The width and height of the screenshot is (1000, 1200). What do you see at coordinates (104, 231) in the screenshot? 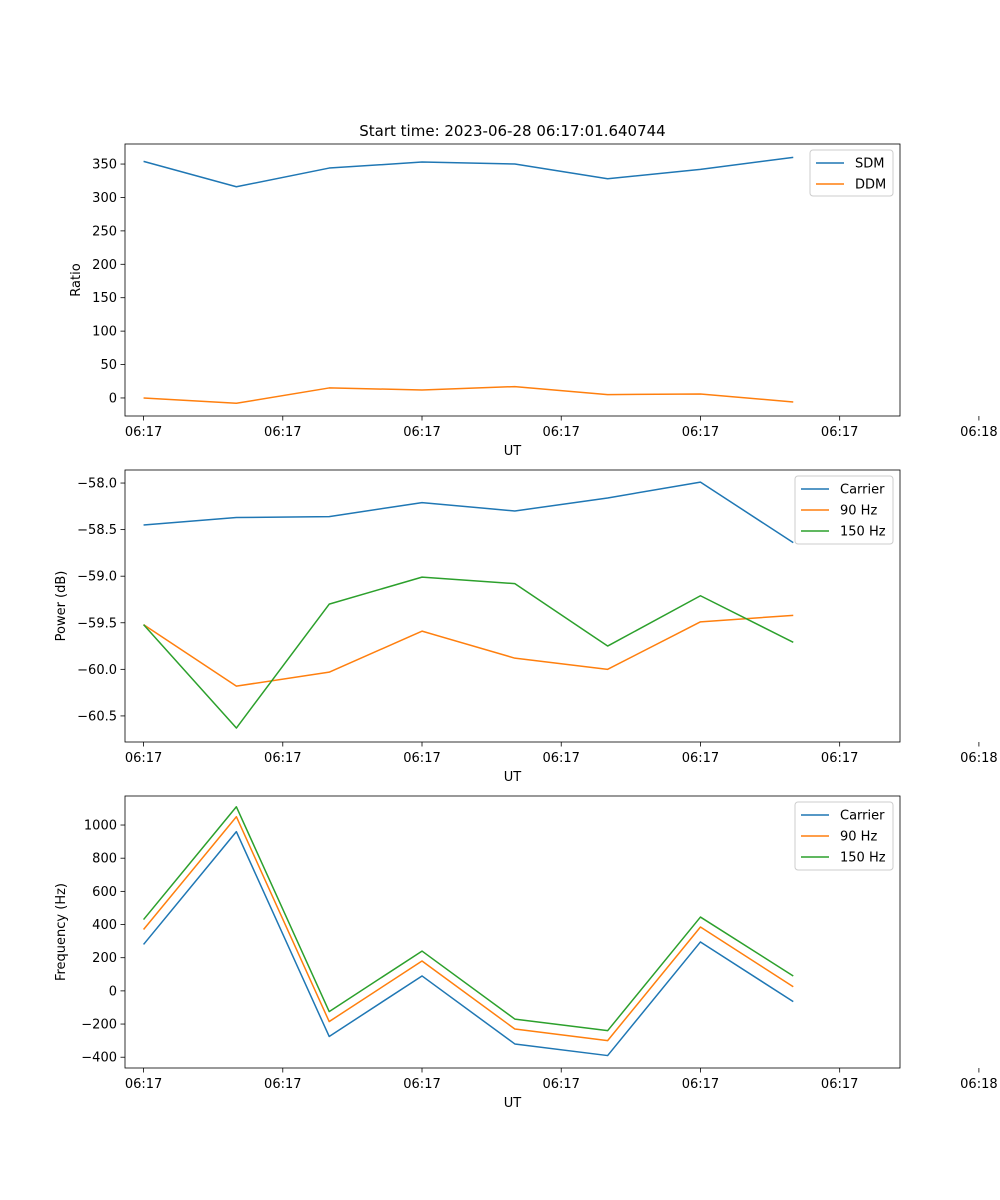
I see `y-tick-label: 250` at bounding box center [104, 231].